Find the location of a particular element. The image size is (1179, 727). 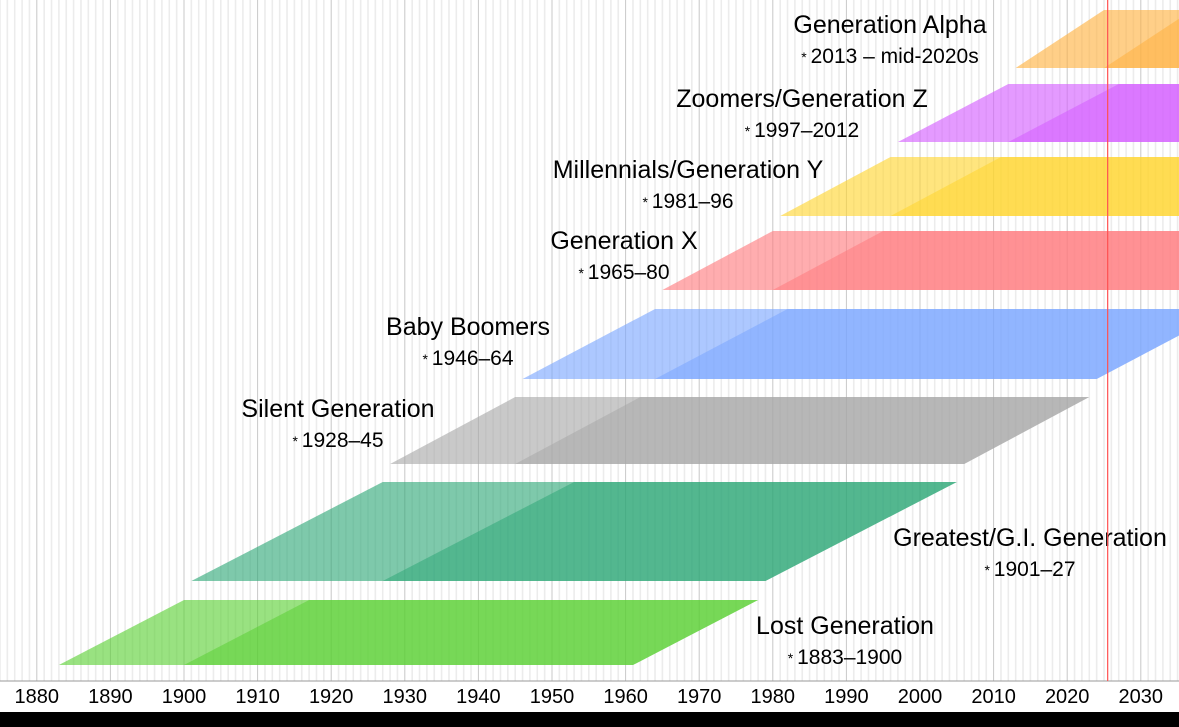

generation-years: * 1981–96 is located at coordinates (687, 201).